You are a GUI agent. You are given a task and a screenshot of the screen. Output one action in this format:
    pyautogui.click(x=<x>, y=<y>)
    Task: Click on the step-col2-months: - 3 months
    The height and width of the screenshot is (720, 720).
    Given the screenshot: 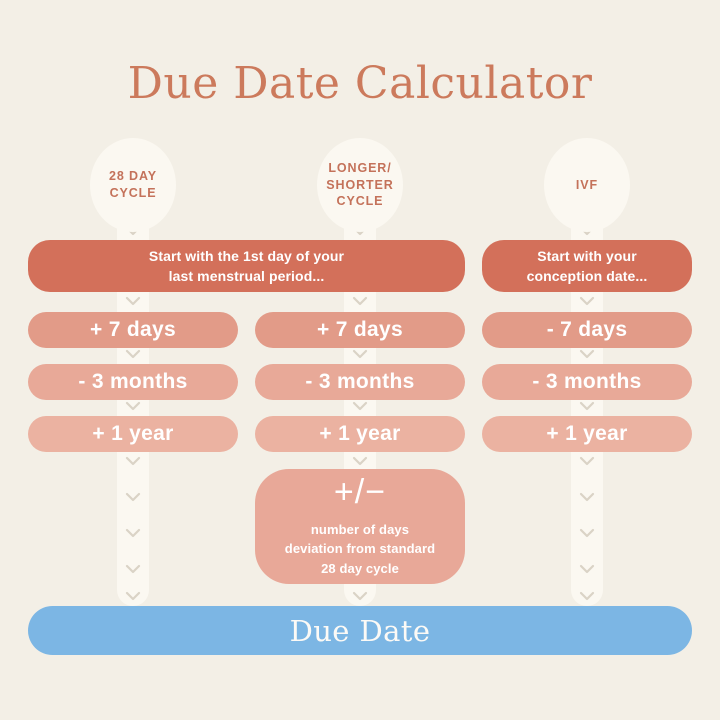 What is the action you would take?
    pyautogui.click(x=360, y=382)
    